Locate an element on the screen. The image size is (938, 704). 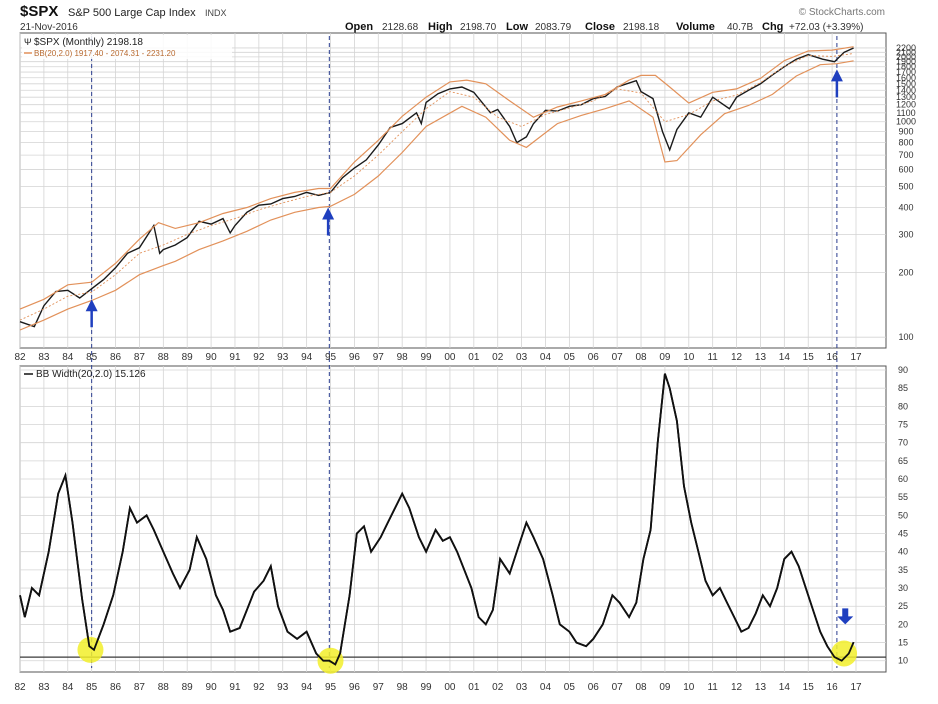
bbw-x-tick-label: 00 is located at coordinates (450, 687).